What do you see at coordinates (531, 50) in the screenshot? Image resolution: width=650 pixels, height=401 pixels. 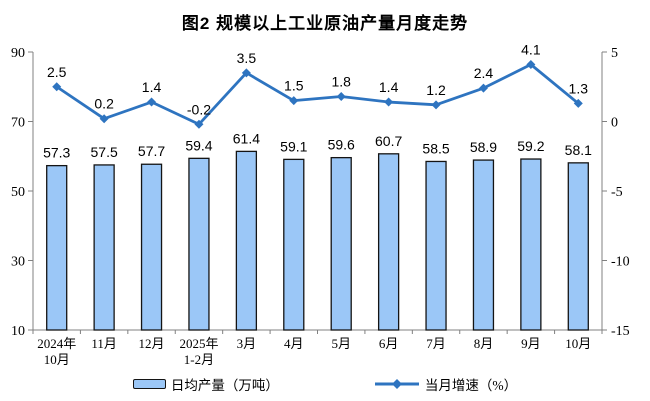 I see `line-value-label: 4.1` at bounding box center [531, 50].